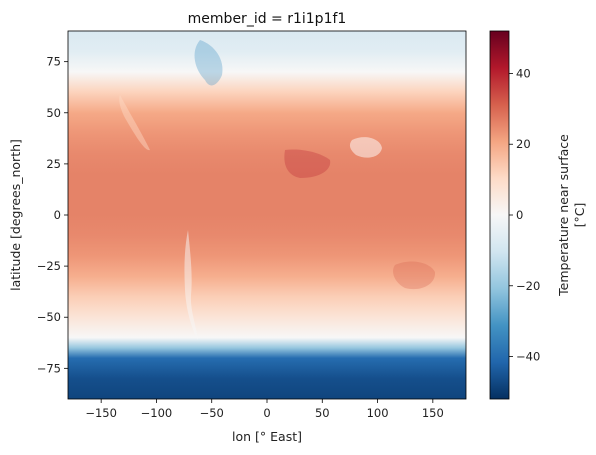  I want to click on x-tick-label: 100, so click(378, 413).